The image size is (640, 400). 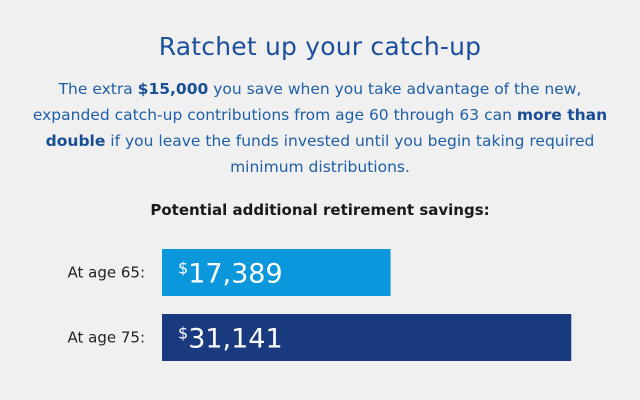 What do you see at coordinates (107, 338) in the screenshot?
I see `category-label-age-75: At age 75:` at bounding box center [107, 338].